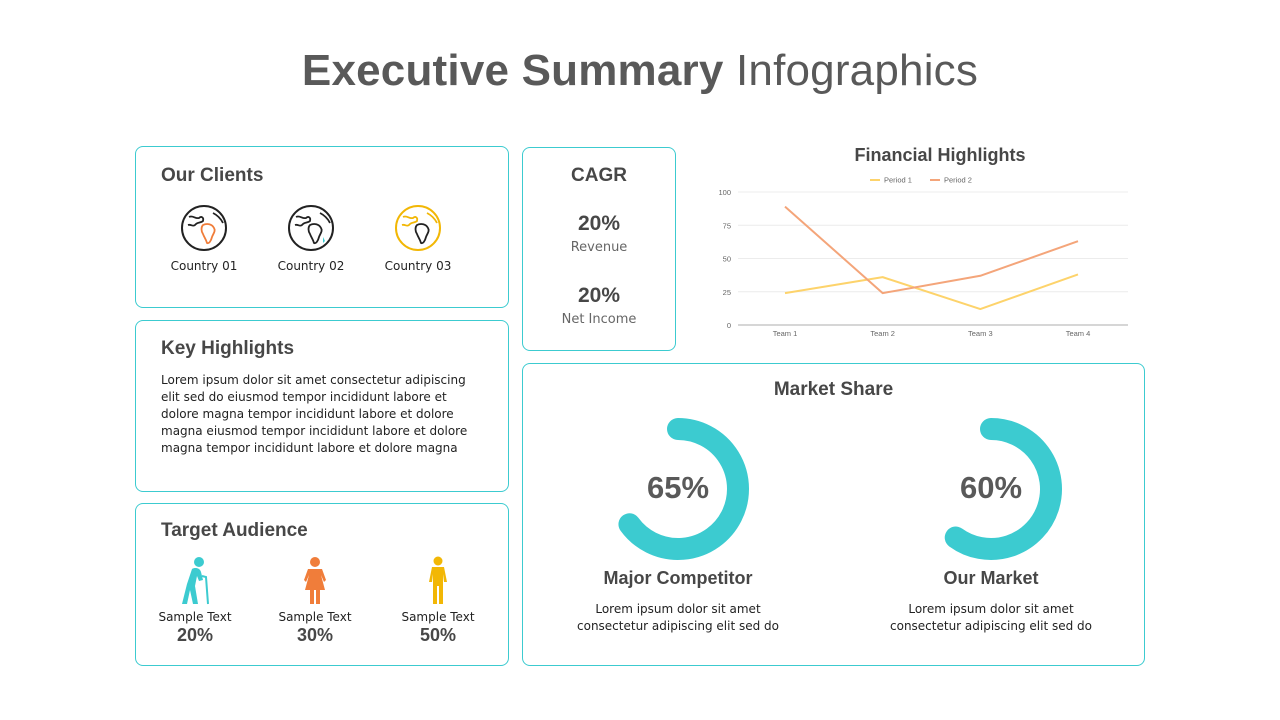 The height and width of the screenshot is (720, 1280). I want to click on clients-title: Our Clients, so click(212, 175).